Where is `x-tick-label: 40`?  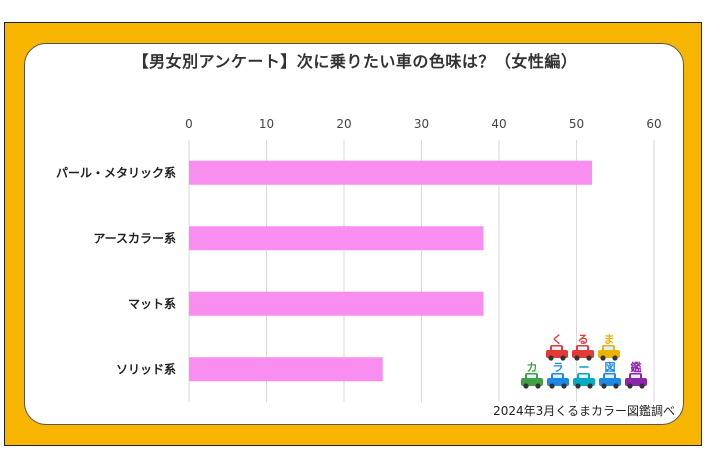 x-tick-label: 40 is located at coordinates (498, 124).